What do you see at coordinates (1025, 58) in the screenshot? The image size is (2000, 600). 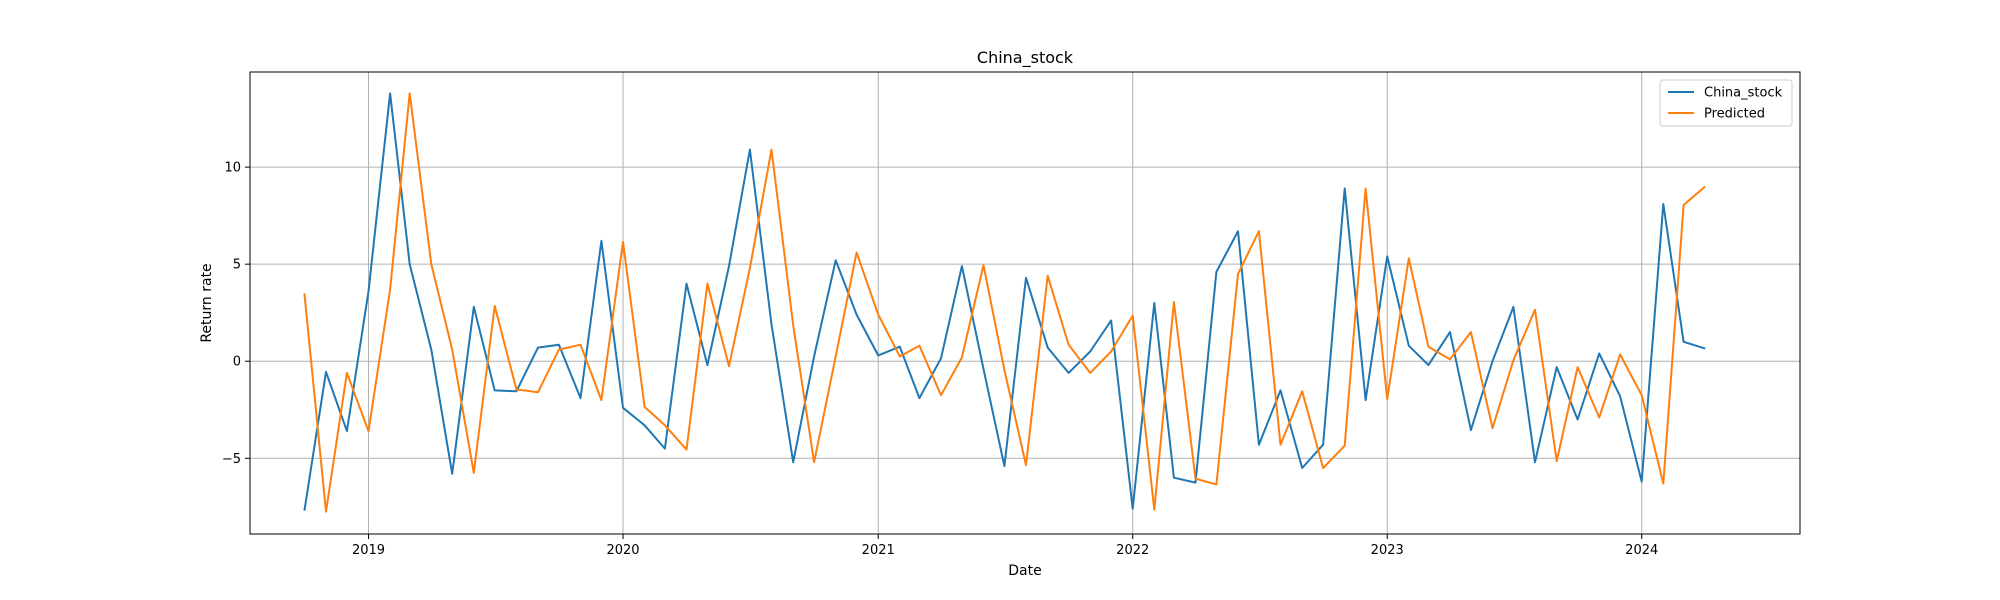 I see `chart-title: China_stock` at bounding box center [1025, 58].